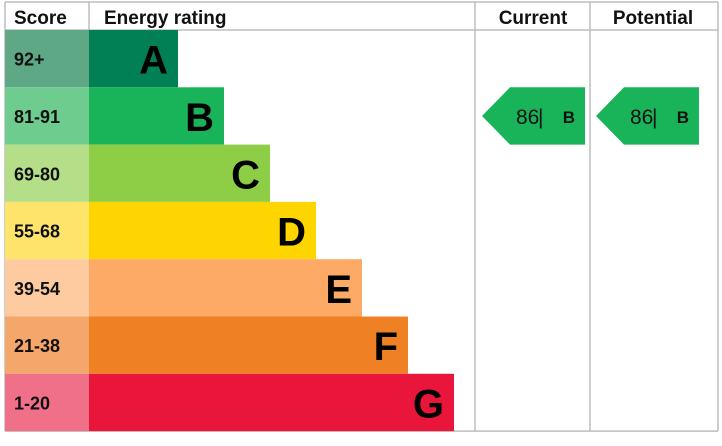  What do you see at coordinates (245, 175) in the screenshot?
I see `rating-letter: C` at bounding box center [245, 175].